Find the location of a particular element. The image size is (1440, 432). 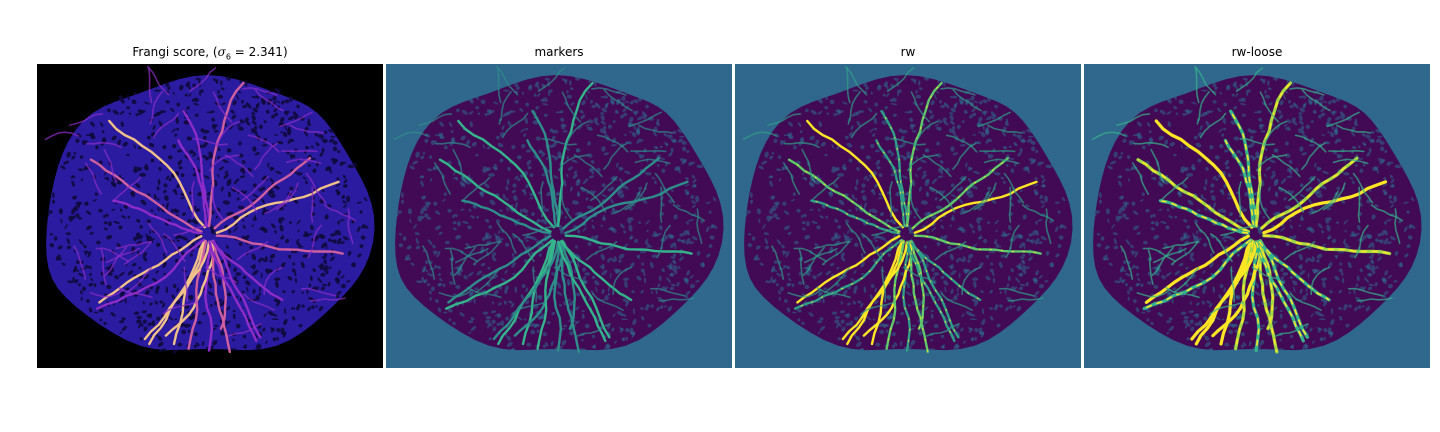

frangi-title: Frangi score, (σ6 = 2.341) is located at coordinates (210, 53).